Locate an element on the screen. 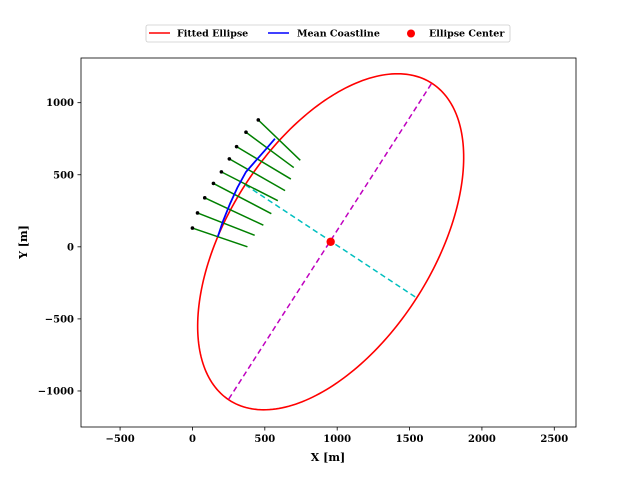 This screenshot has height=480, width=640. x-tick-label: −500 is located at coordinates (119, 439).